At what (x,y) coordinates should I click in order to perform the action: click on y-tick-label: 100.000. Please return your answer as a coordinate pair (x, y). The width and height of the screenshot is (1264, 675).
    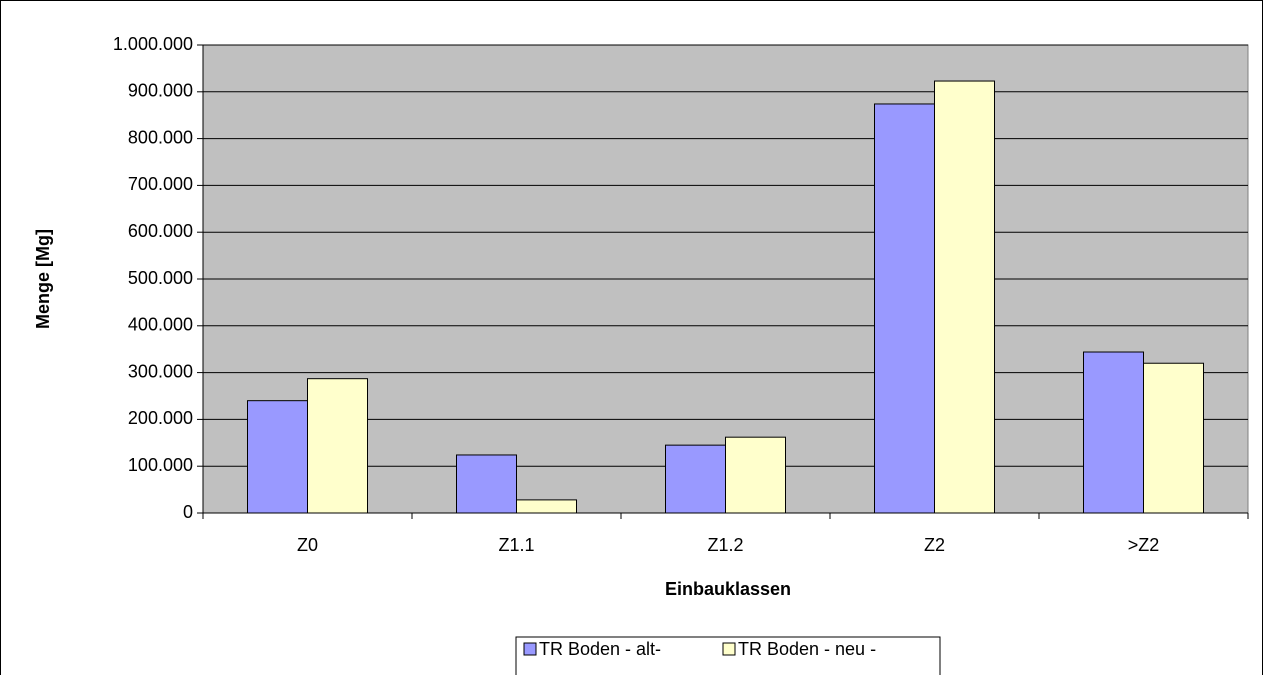
    Looking at the image, I should click on (160, 465).